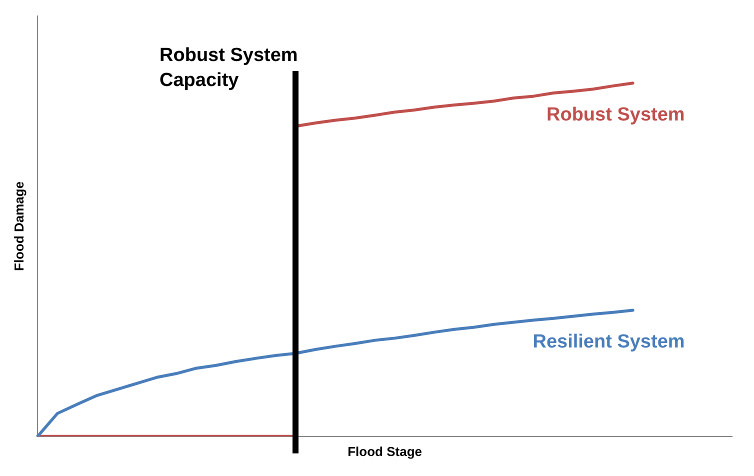  What do you see at coordinates (608, 342) in the screenshot?
I see `series-label: Resilient System` at bounding box center [608, 342].